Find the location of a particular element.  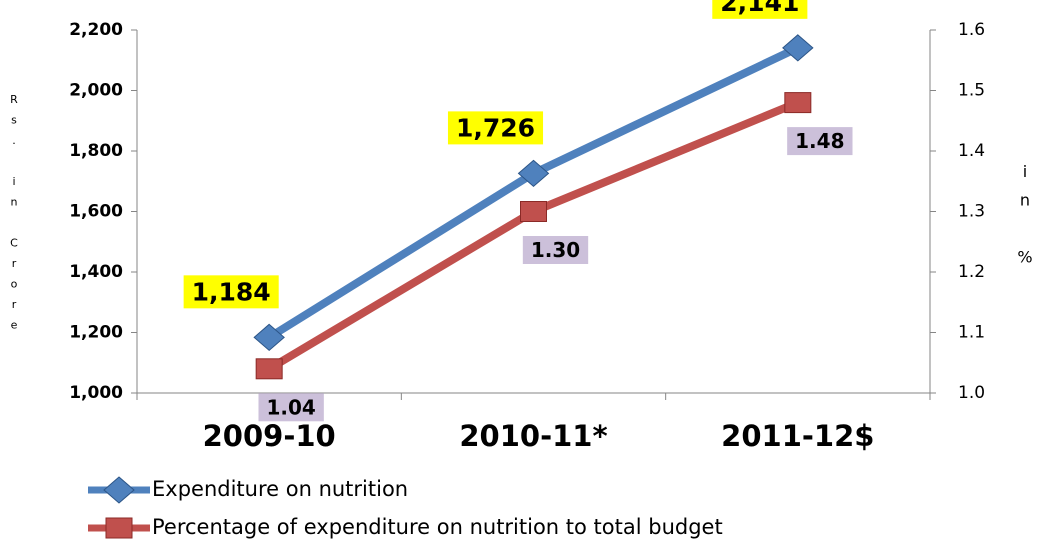

y-tick-label: 1,800 is located at coordinates (96, 151).